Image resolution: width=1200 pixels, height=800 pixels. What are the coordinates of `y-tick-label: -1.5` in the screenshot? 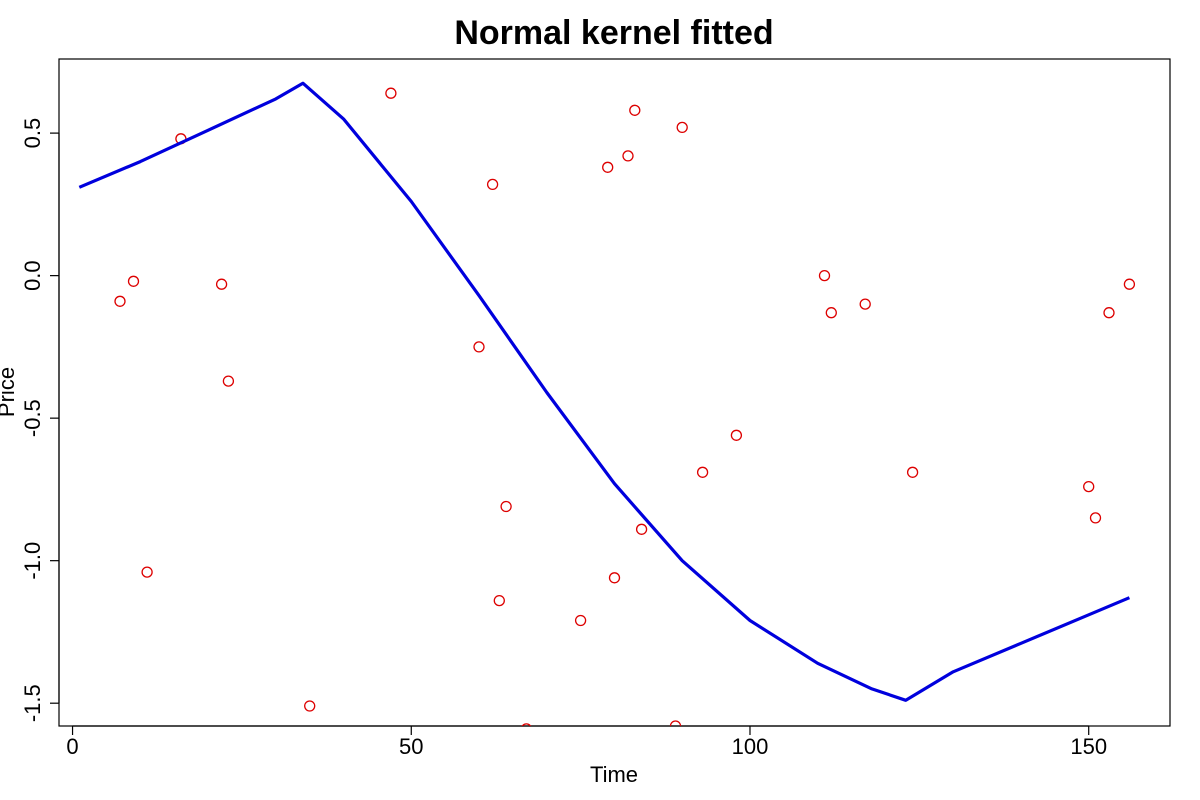 It's located at (32, 703).